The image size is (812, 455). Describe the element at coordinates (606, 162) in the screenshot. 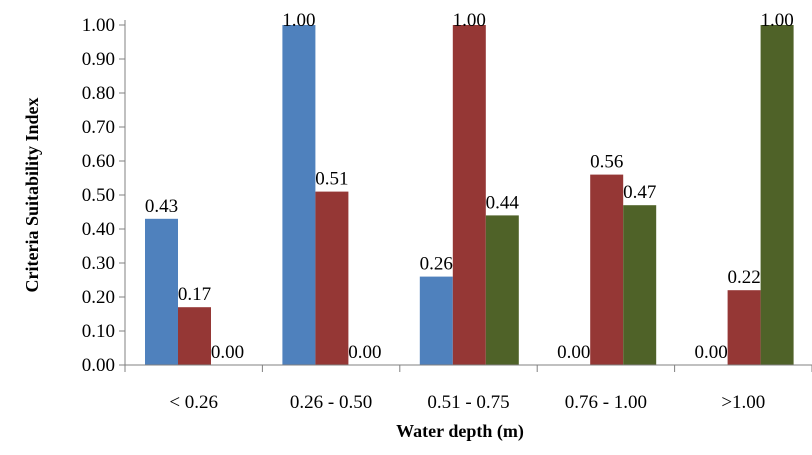

I see `data-label: 0.56` at that location.